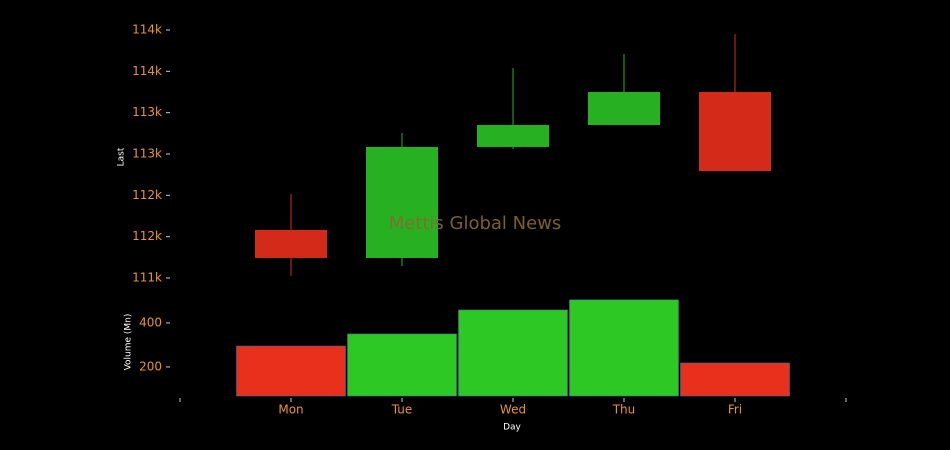 The height and width of the screenshot is (450, 950). Describe the element at coordinates (402, 410) in the screenshot. I see `x-tick-label: Tue` at that location.